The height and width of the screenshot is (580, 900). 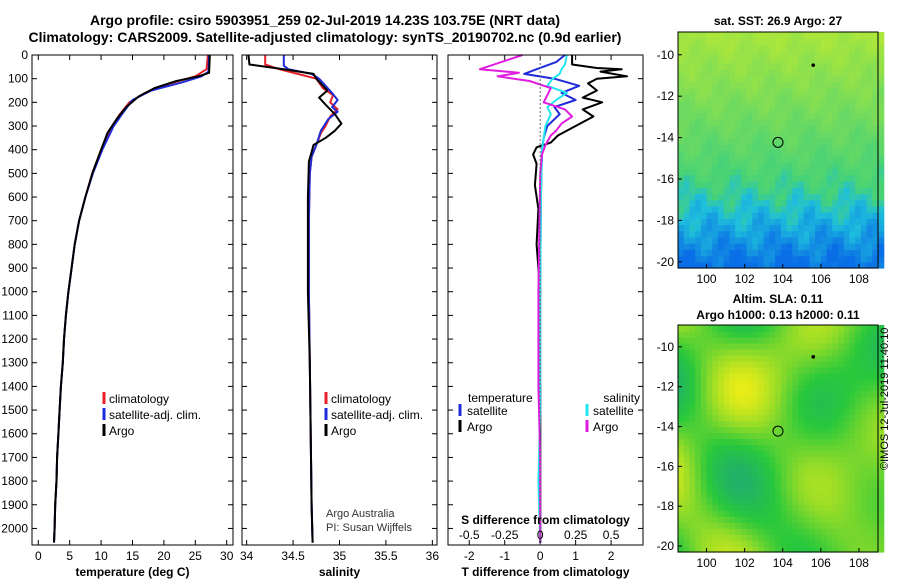 What do you see at coordinates (247, 556) in the screenshot?
I see `x-tick-label-salinity: 34` at bounding box center [247, 556].